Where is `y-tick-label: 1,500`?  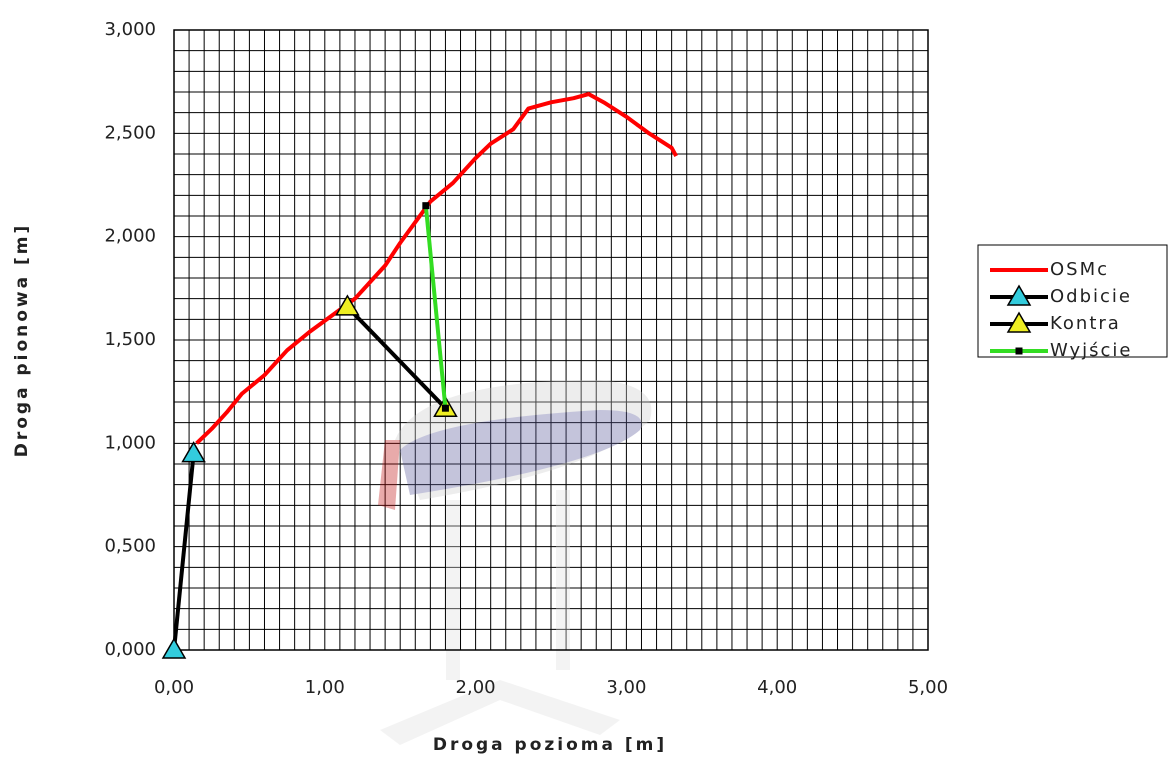
y-tick-label: 1,500 is located at coordinates (130, 339).